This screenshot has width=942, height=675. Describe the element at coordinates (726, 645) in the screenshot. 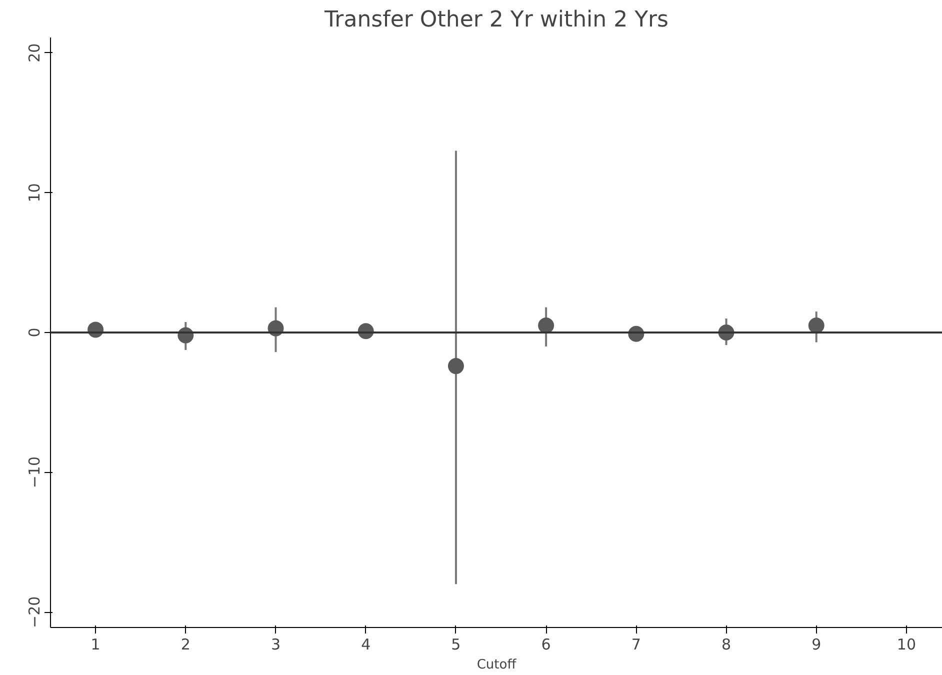

I see `x-tick-label: 8` at that location.